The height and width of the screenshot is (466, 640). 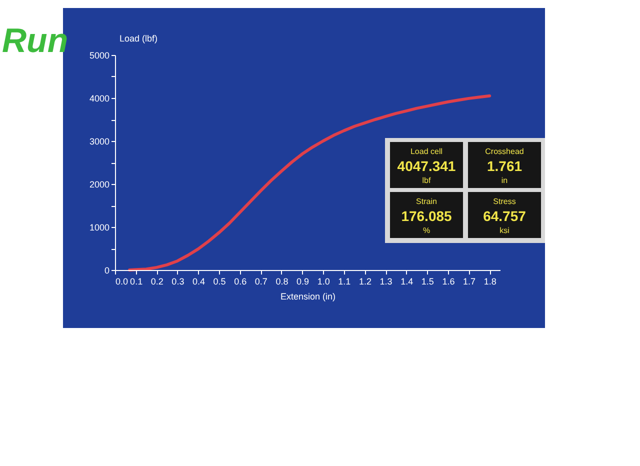 What do you see at coordinates (504, 201) in the screenshot?
I see `annotation: Stress` at bounding box center [504, 201].